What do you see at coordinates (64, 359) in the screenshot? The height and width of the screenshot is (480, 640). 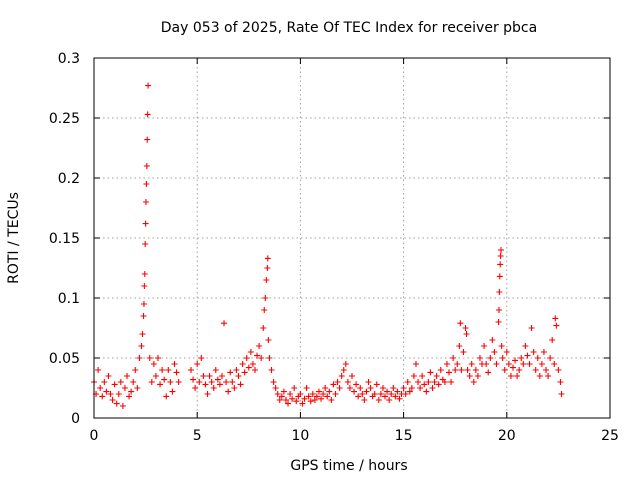 I see `y-tick-label: 0.05` at bounding box center [64, 359].